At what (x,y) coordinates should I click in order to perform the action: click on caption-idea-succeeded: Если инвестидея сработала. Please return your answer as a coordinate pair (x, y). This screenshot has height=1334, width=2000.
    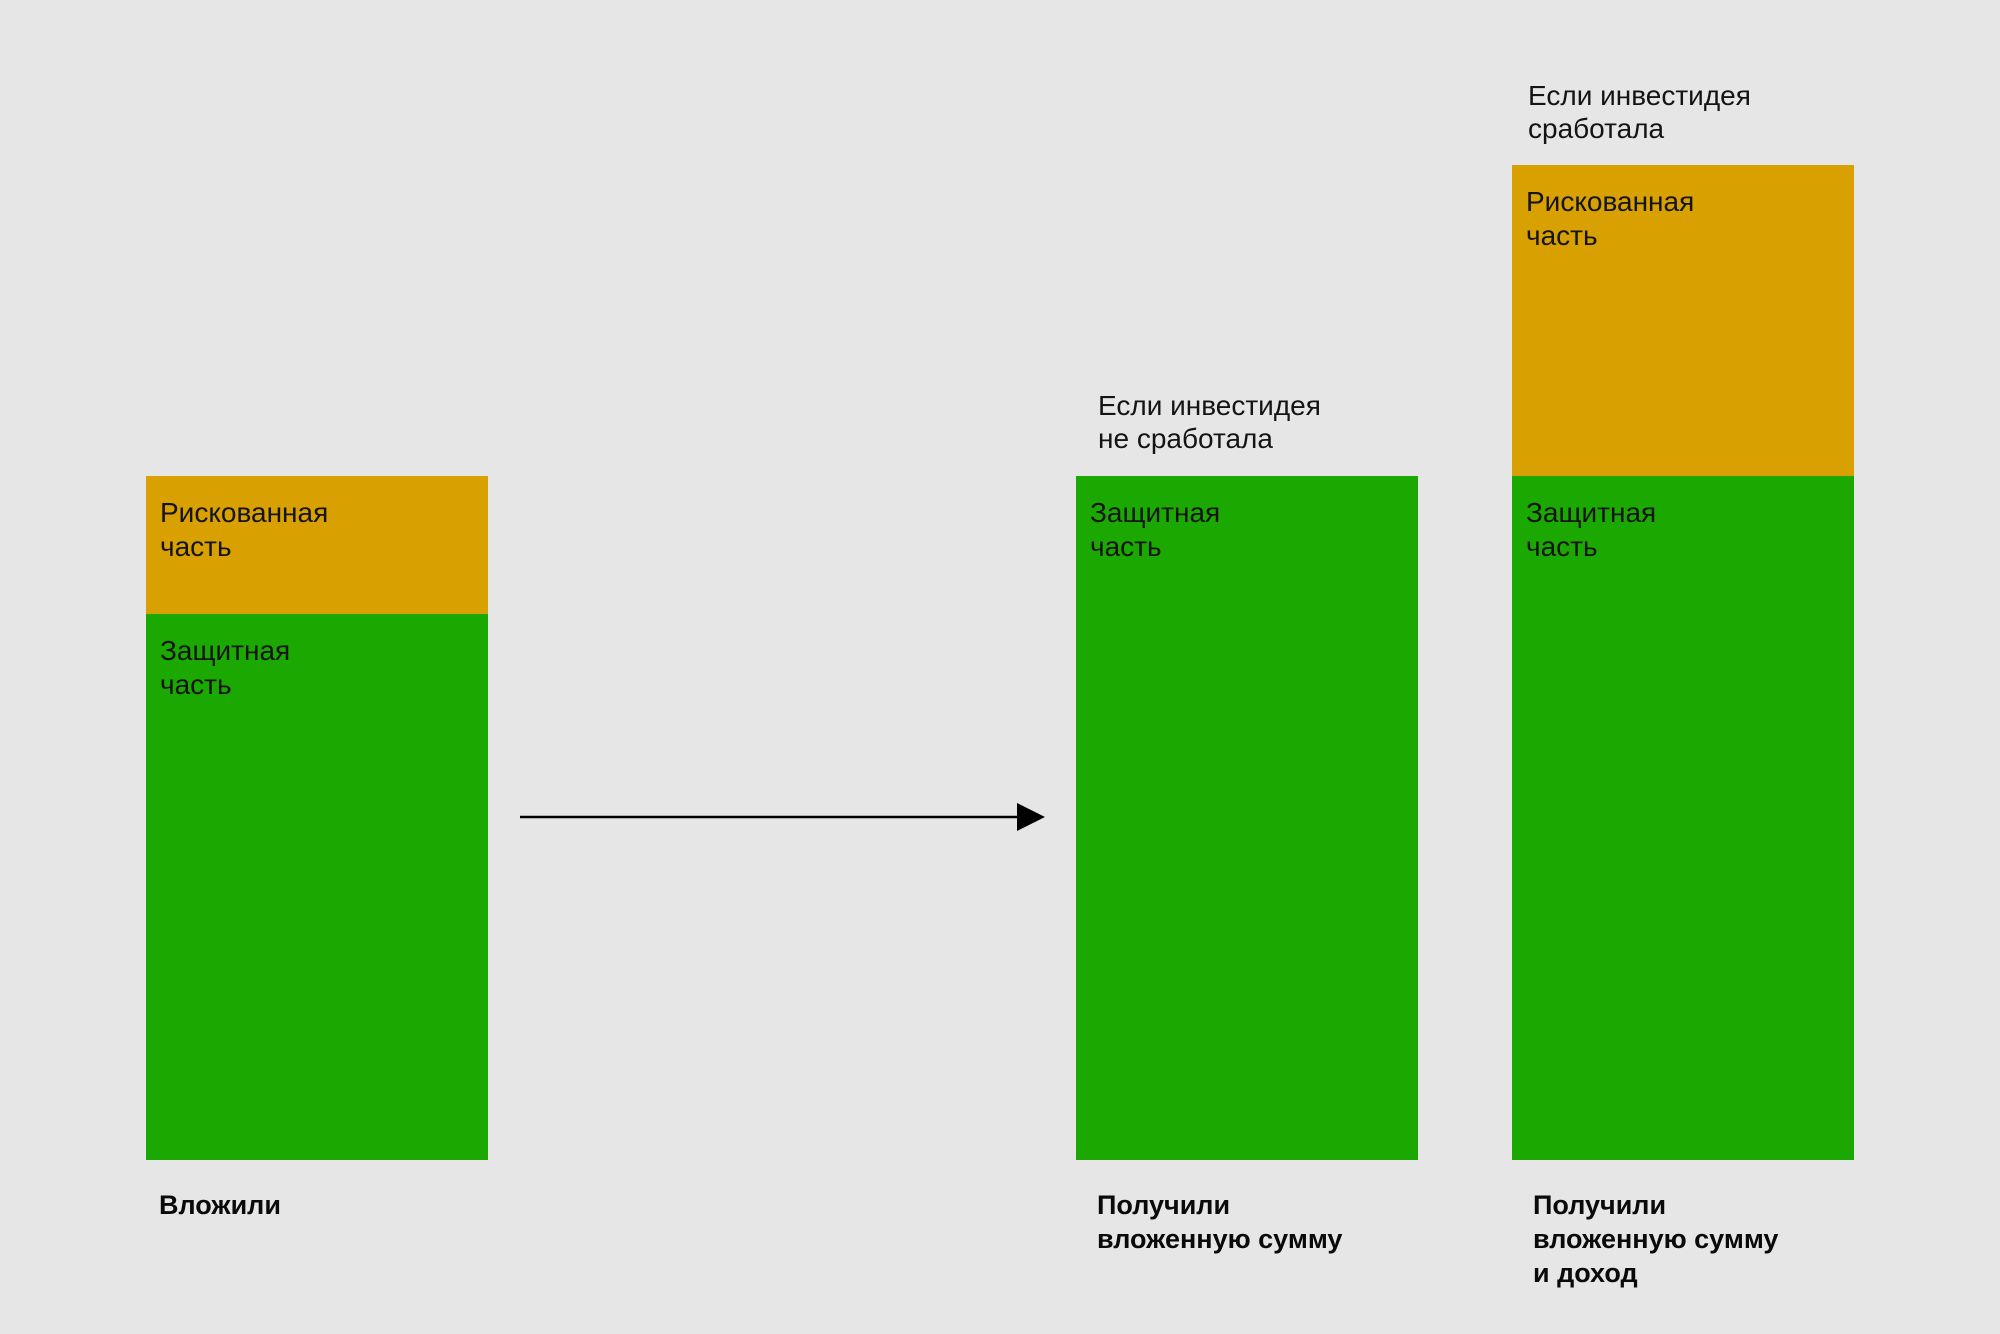
    Looking at the image, I should click on (1639, 112).